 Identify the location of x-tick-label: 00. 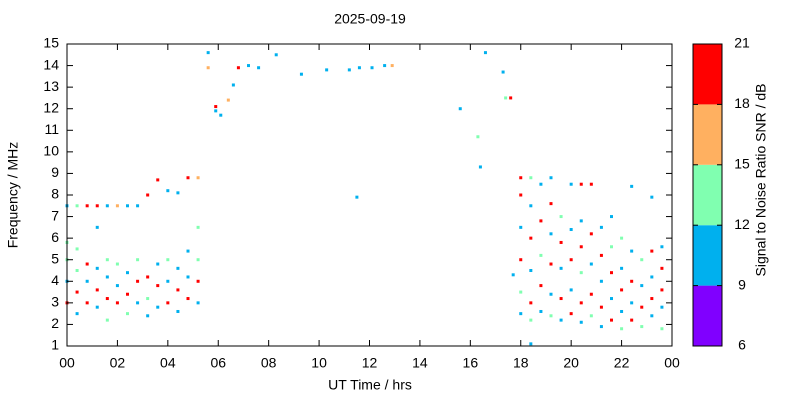
(672, 363).